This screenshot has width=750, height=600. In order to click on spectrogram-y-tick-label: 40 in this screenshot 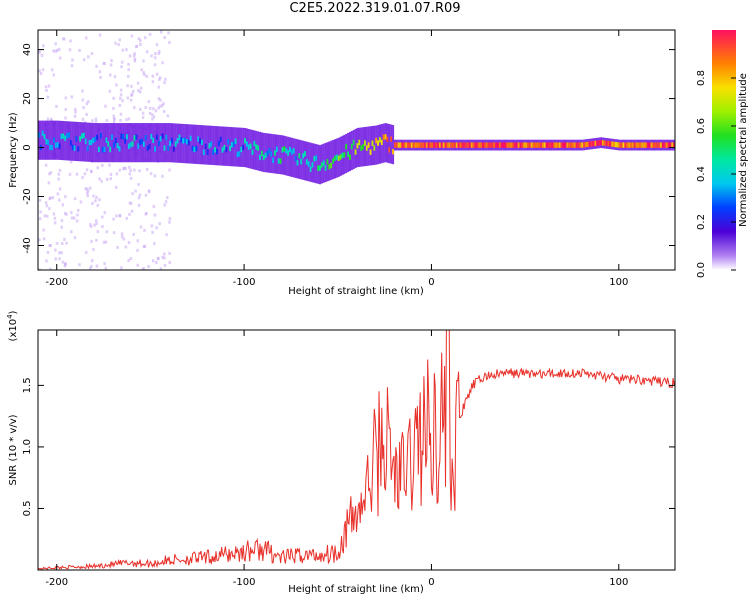, I will do `click(27, 49)`.